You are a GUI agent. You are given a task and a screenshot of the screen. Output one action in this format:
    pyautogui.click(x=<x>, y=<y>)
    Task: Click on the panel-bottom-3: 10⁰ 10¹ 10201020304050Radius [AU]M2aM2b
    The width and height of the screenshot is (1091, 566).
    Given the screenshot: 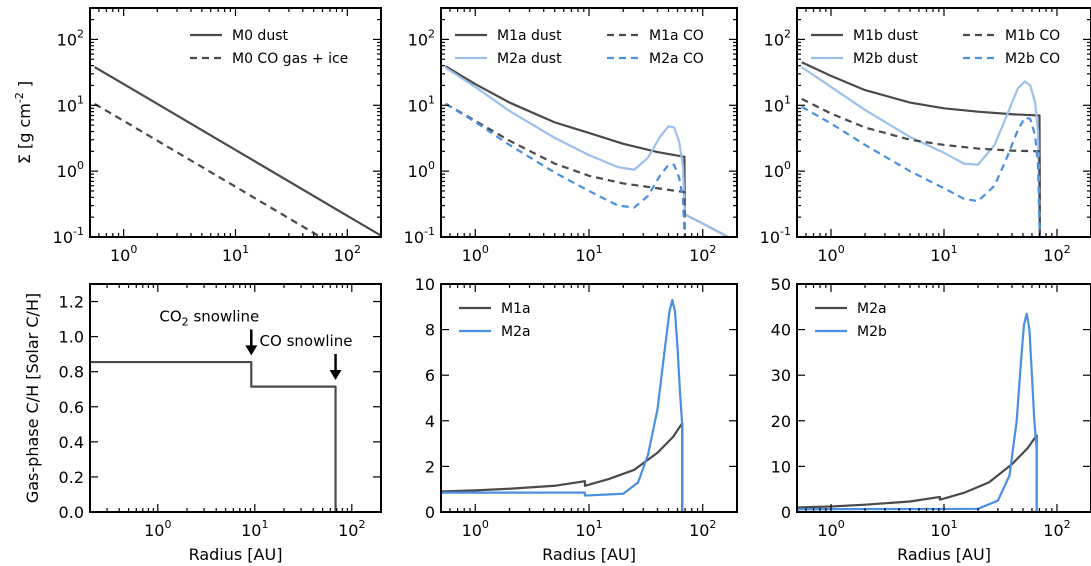 What is the action you would take?
    pyautogui.click(x=931, y=419)
    